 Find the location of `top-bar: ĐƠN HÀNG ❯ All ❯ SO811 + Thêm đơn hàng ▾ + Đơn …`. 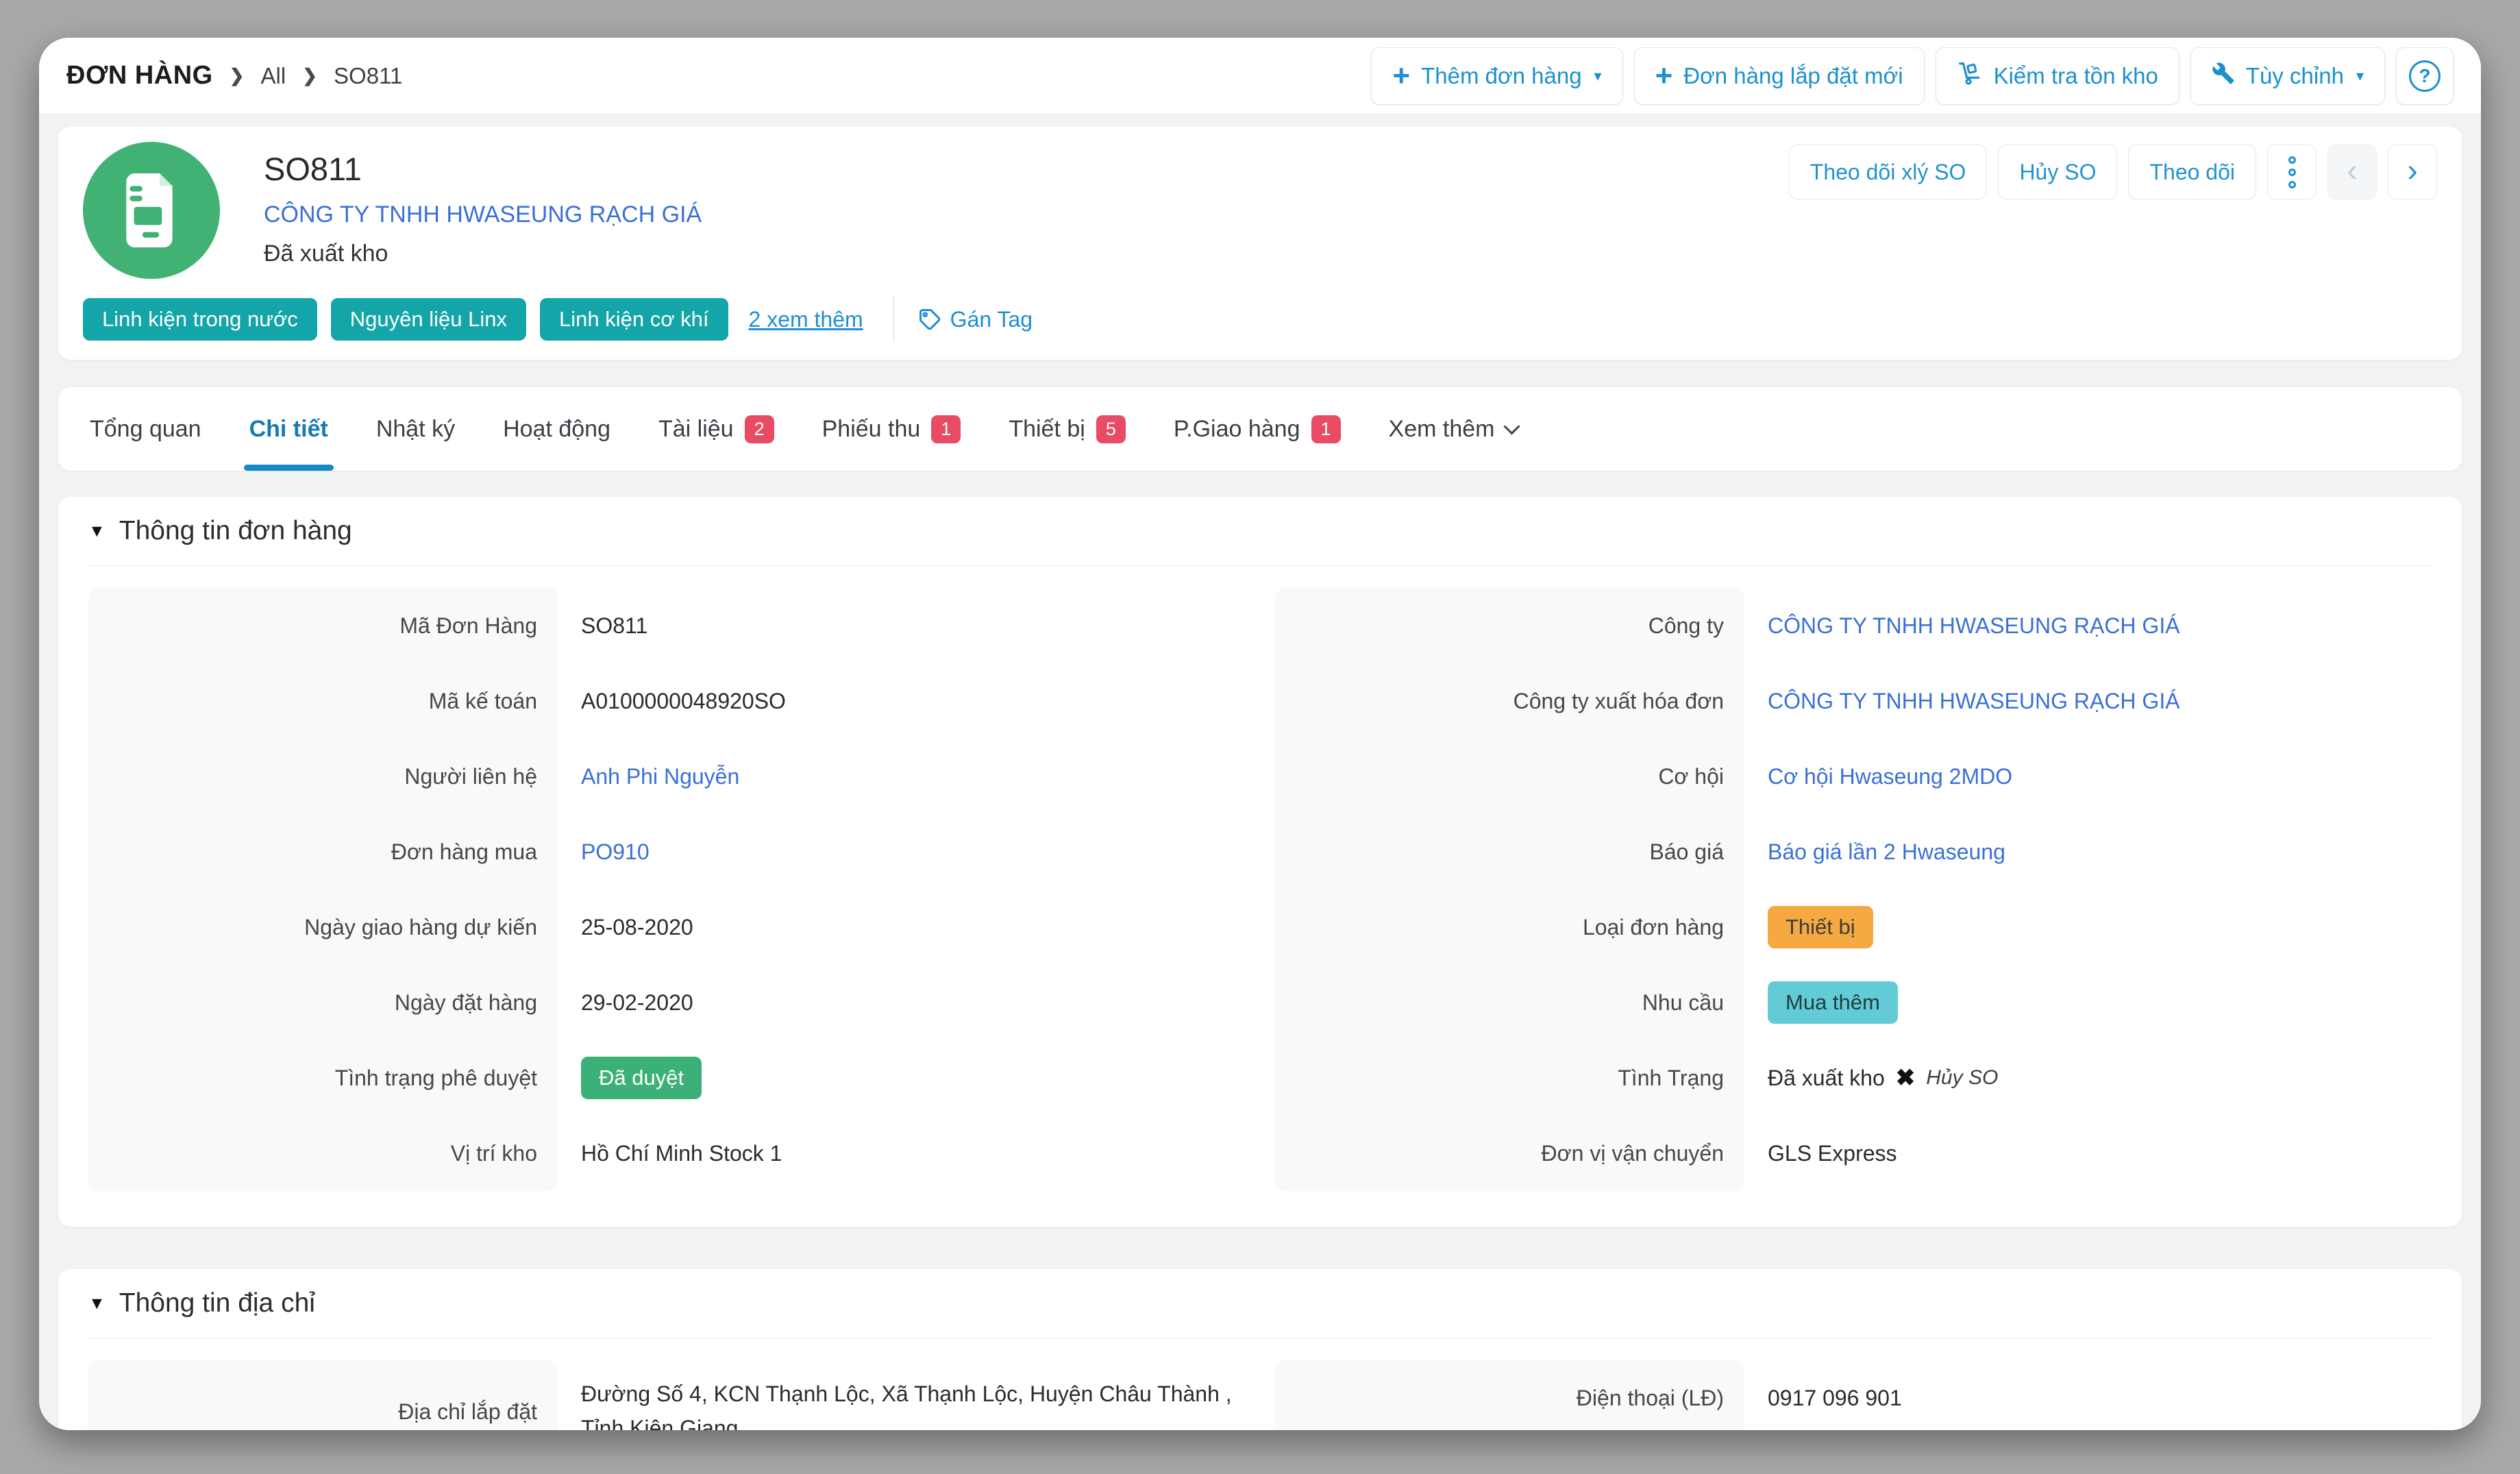

top-bar: ĐƠN HÀNG ❯ All ❯ SO811 + Thêm đơn hàng ▾ + Đơn … is located at coordinates (1260, 76).